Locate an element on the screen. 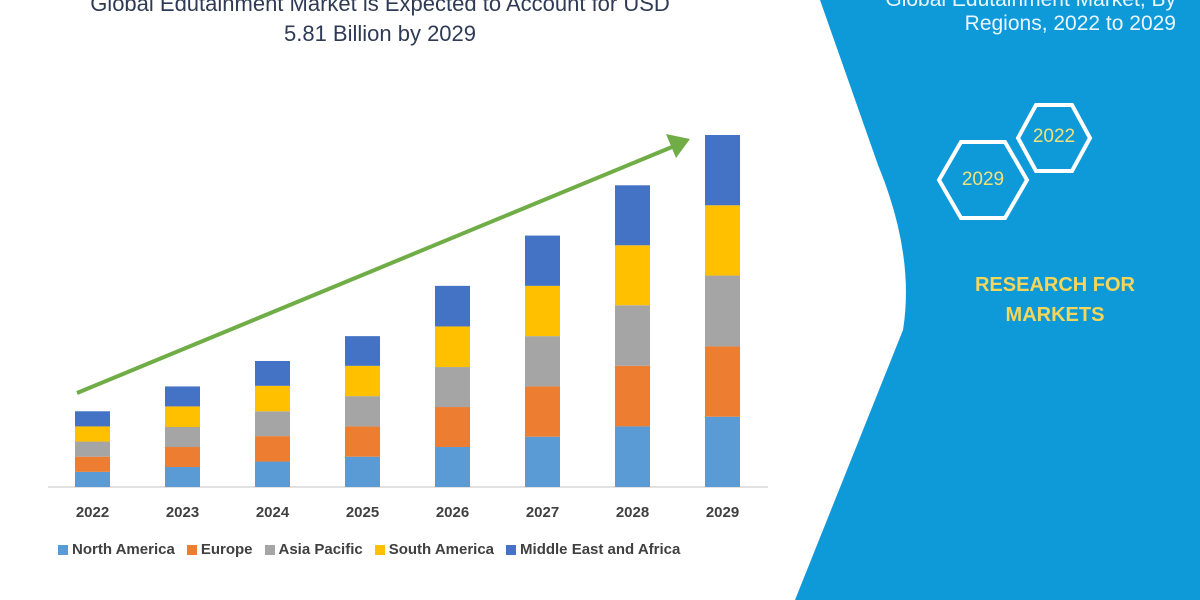  x-tick-label: 2027 is located at coordinates (542, 512).